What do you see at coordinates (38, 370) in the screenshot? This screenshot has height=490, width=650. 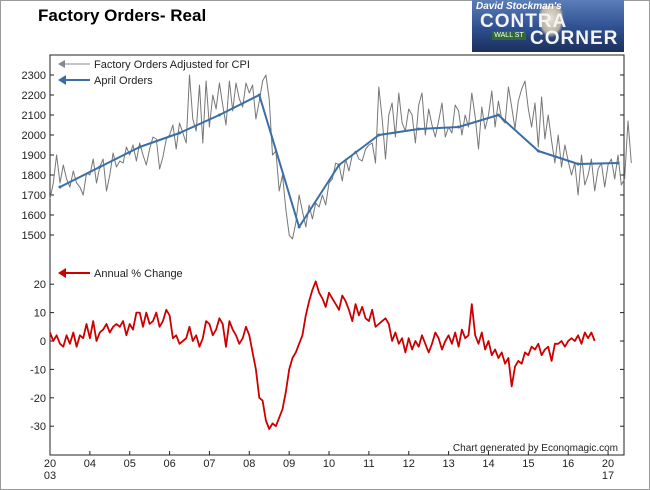 I see `y-tick-label-bottom: -10` at bounding box center [38, 370].